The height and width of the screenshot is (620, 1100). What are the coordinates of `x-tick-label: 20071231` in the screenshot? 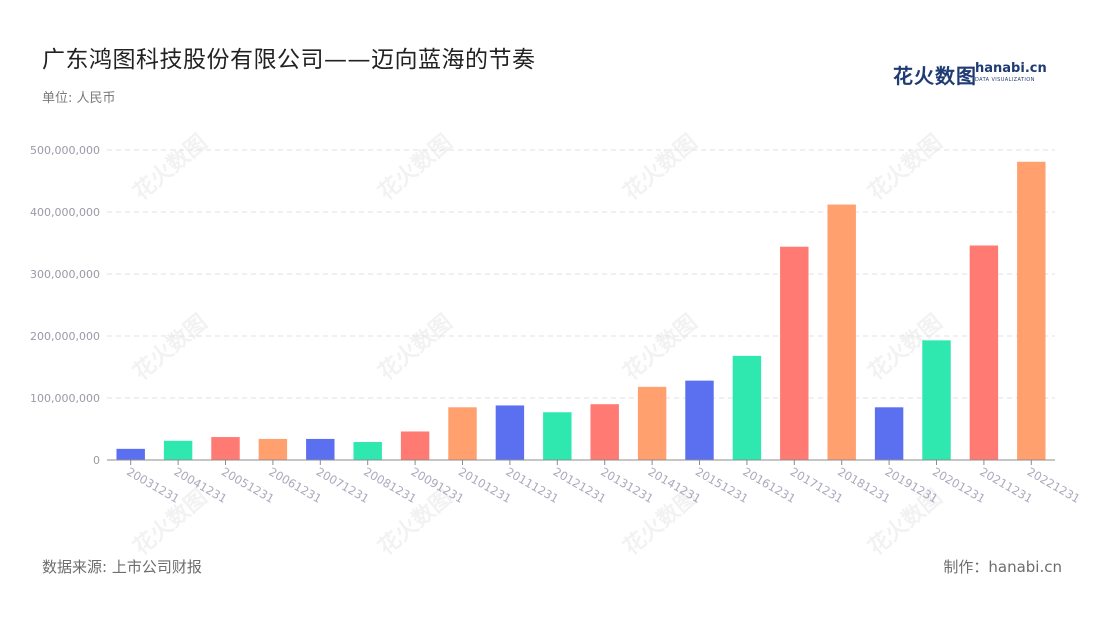 It's located at (343, 484).